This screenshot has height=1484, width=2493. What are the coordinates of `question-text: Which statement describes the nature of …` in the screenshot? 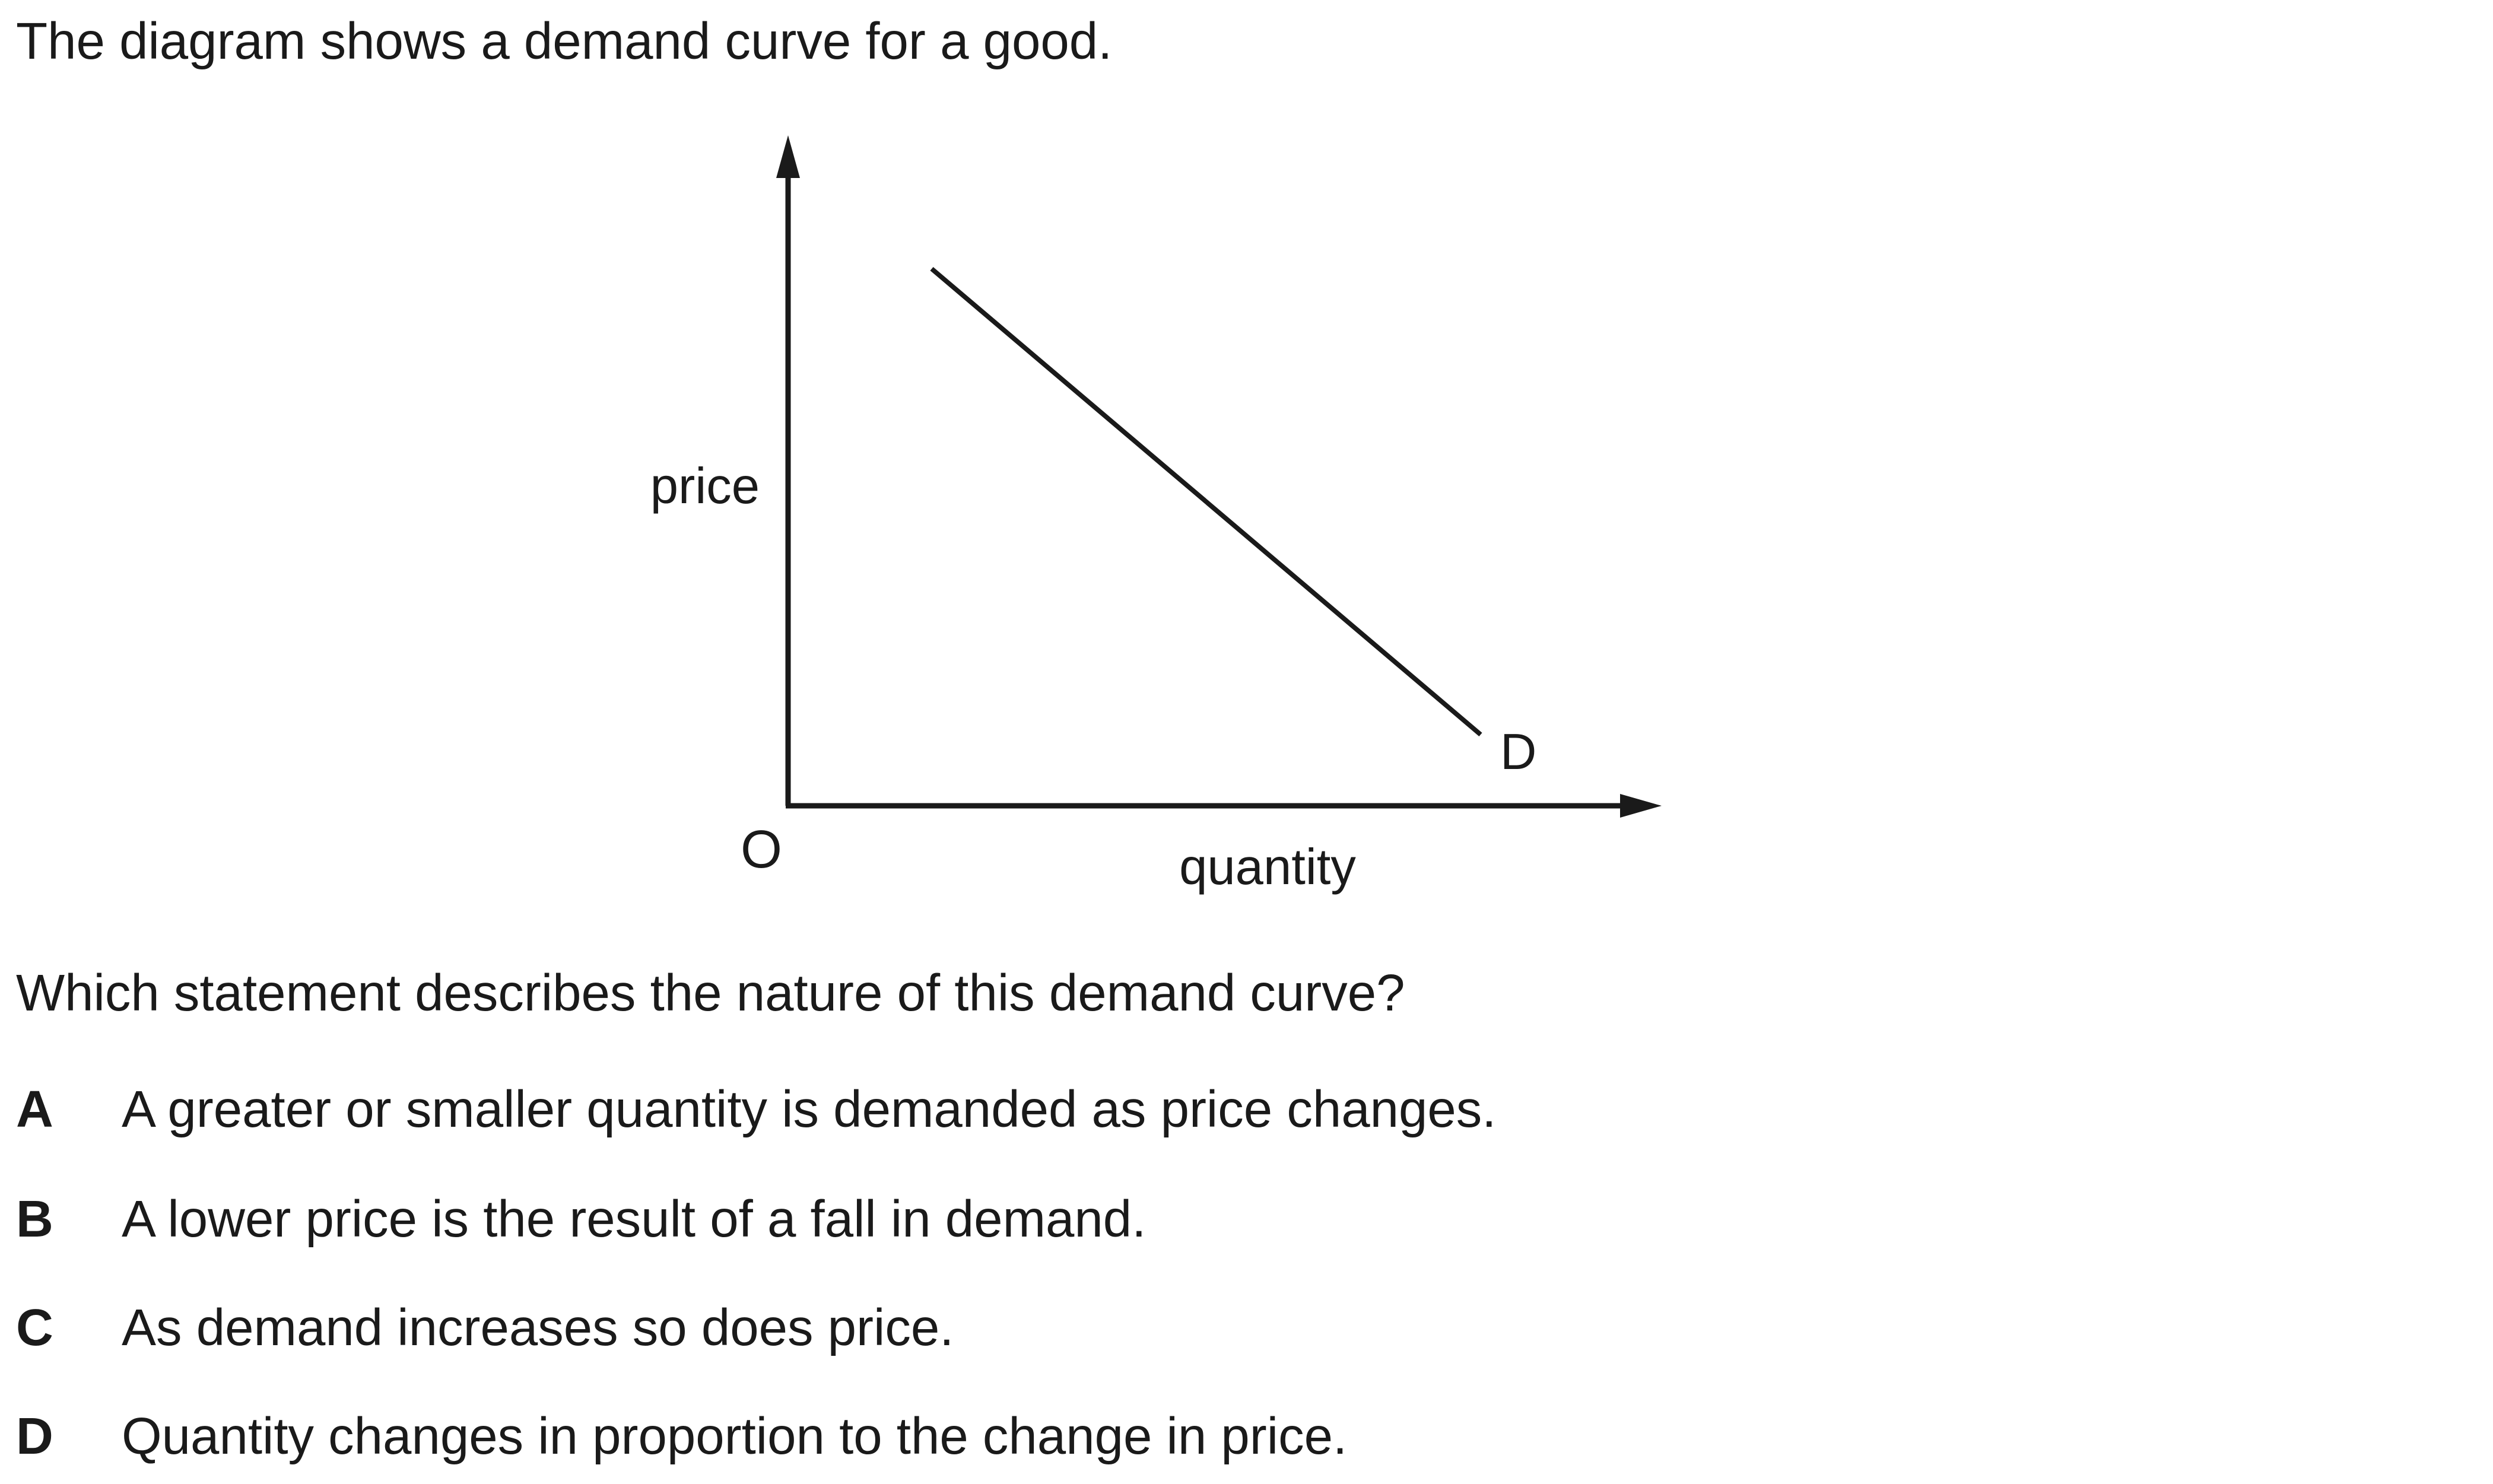 It's located at (710, 993).